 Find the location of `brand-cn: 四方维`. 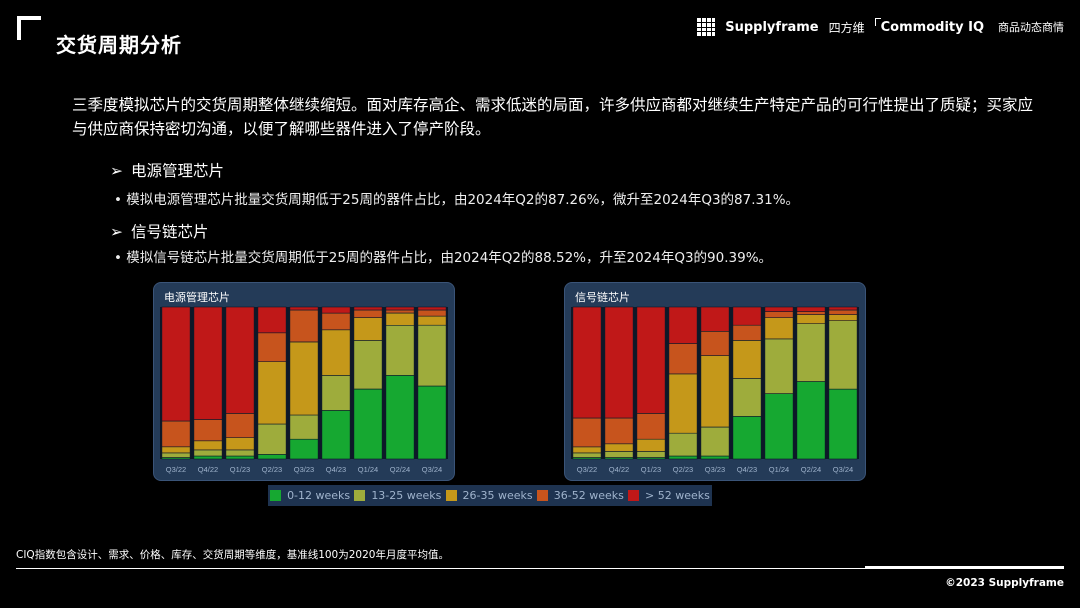

brand-cn: 四方维 is located at coordinates (846, 27).